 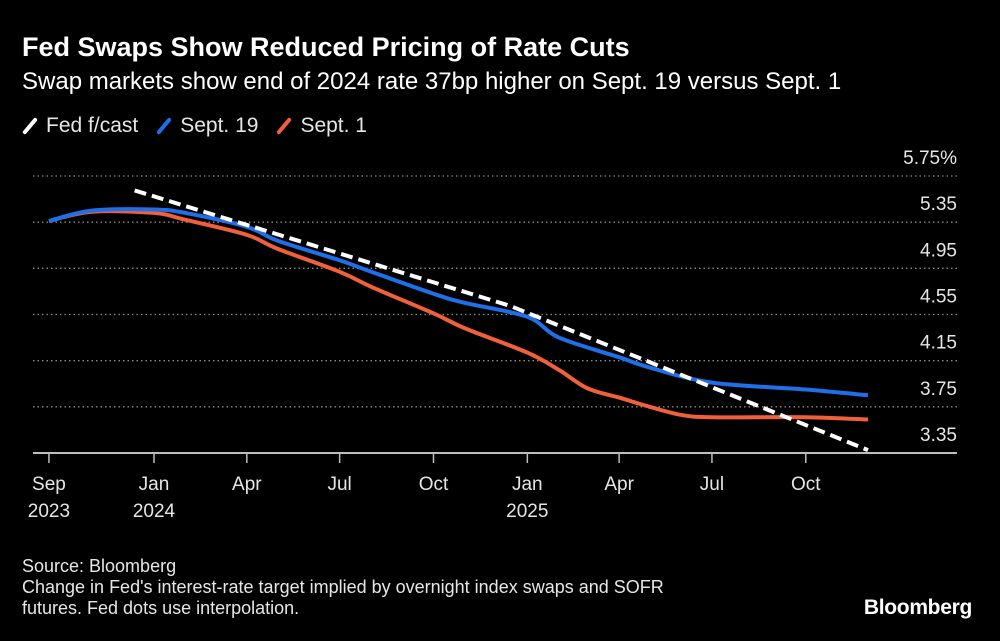 I want to click on legend-item-sept-1: Sept. 1, so click(x=321, y=126).